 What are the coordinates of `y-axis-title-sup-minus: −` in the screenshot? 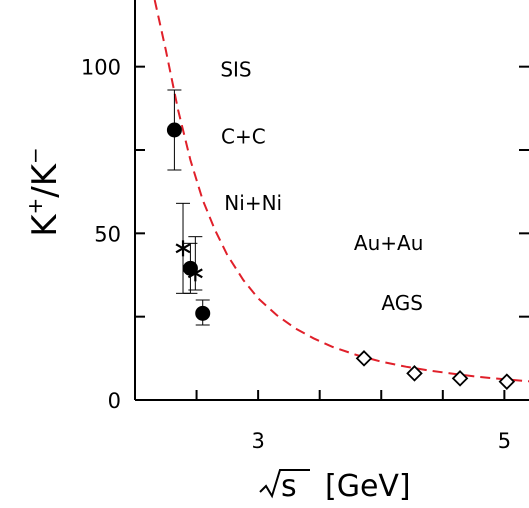 It's located at (35, 155).